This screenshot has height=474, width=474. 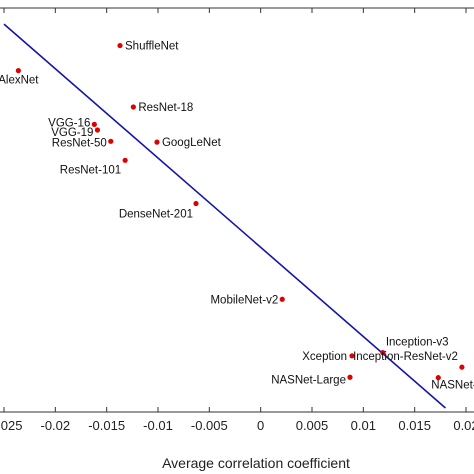 I want to click on point-label: NASNet-Mobile, so click(x=452, y=386).